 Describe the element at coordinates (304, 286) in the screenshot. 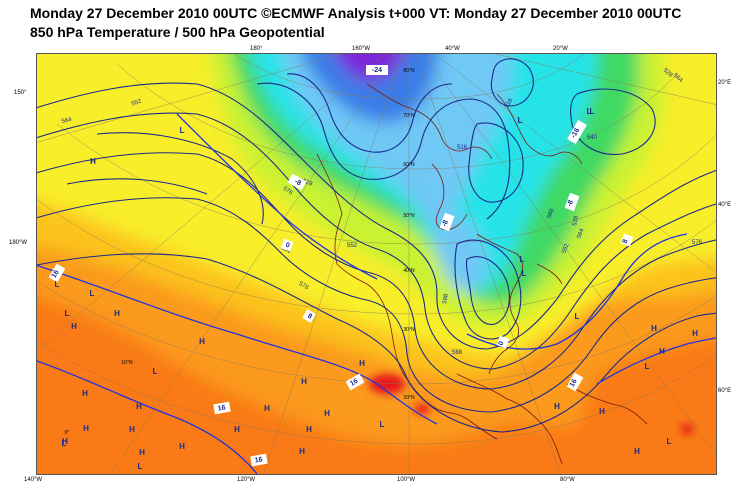

I see `contour-label: 576` at that location.